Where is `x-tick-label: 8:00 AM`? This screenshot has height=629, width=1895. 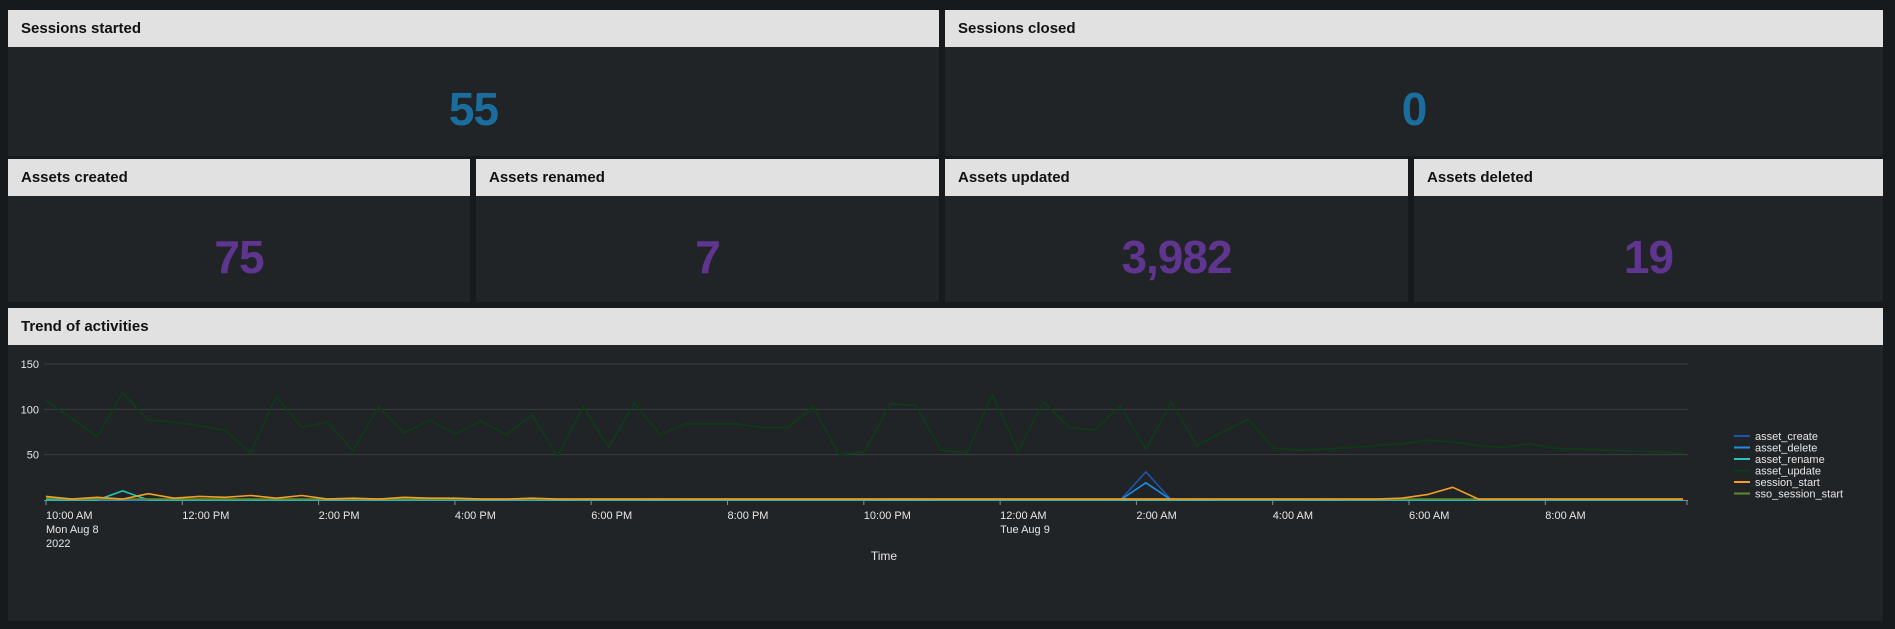
x-tick-label: 8:00 AM is located at coordinates (1565, 516).